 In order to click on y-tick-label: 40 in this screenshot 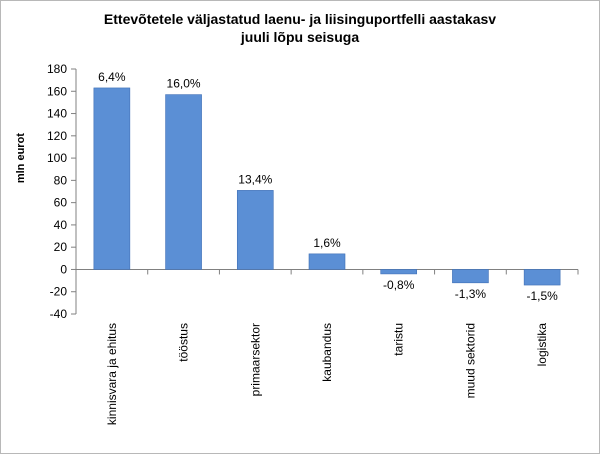, I will do `click(61, 225)`.